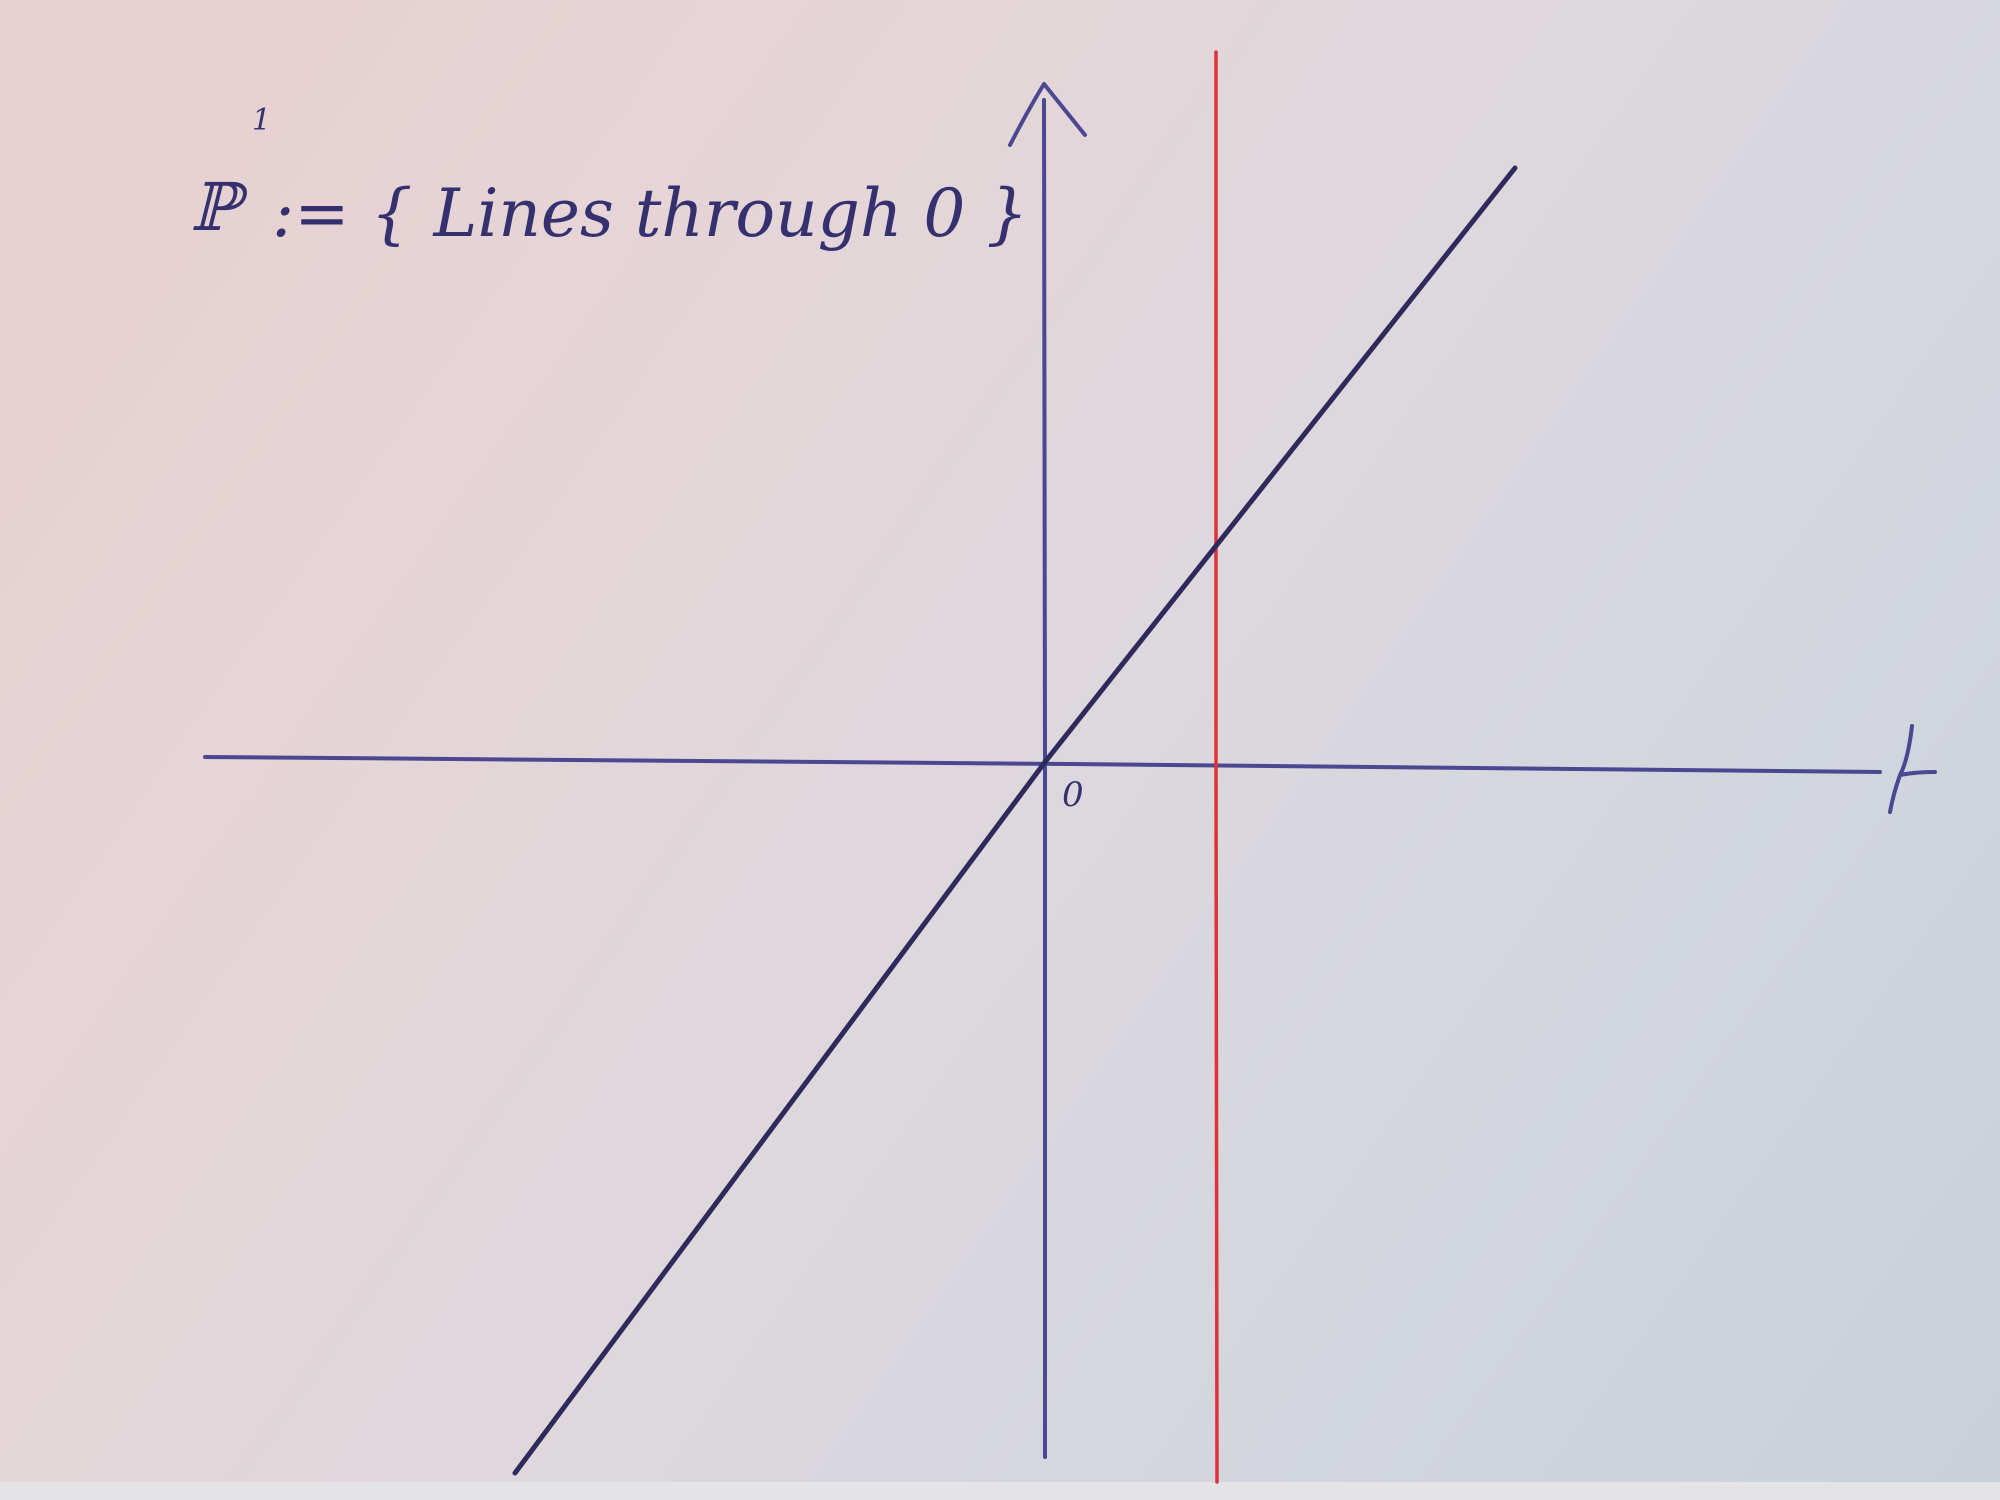 This screenshot has height=1500, width=2000. Describe the element at coordinates (1044, 778) in the screenshot. I see `vertical-axis` at that location.